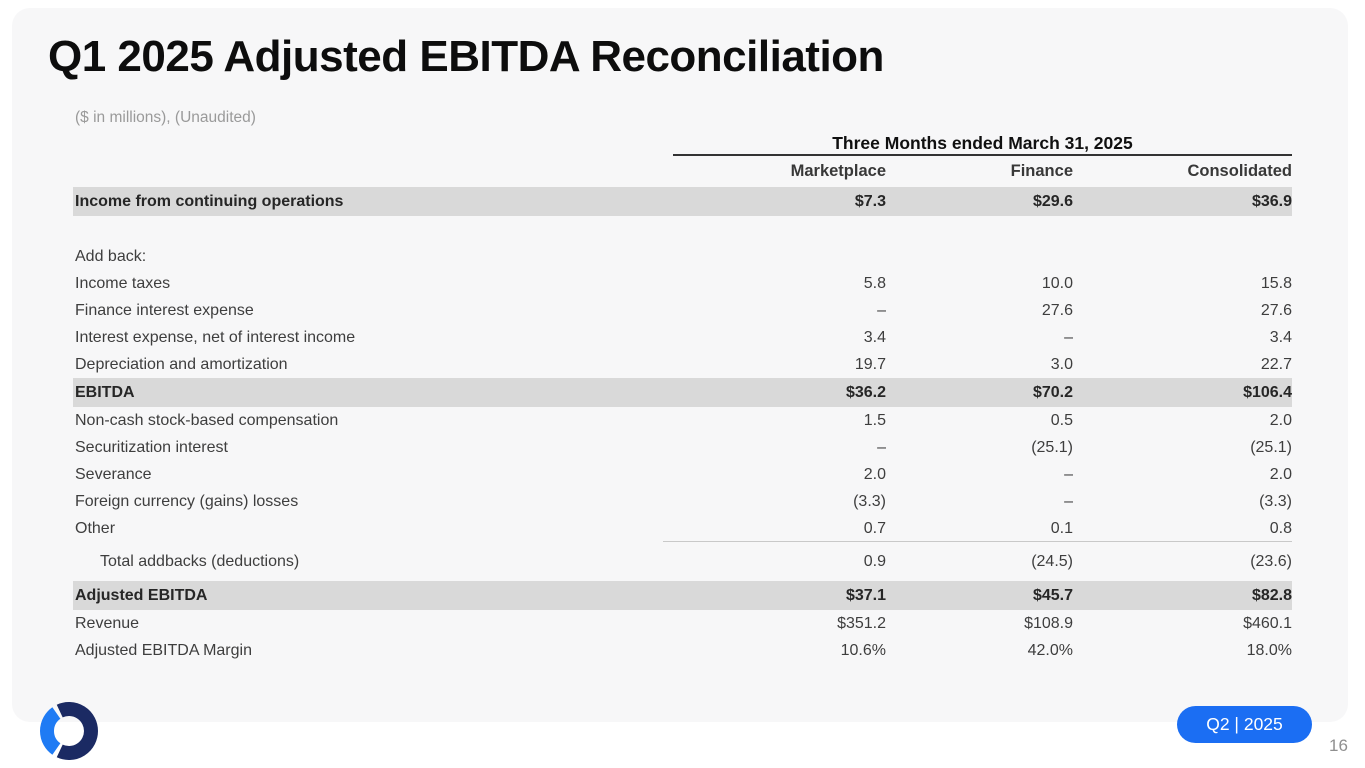 This screenshot has width=1365, height=768. Describe the element at coordinates (111, 256) in the screenshot. I see `row-label: Add back:` at that location.